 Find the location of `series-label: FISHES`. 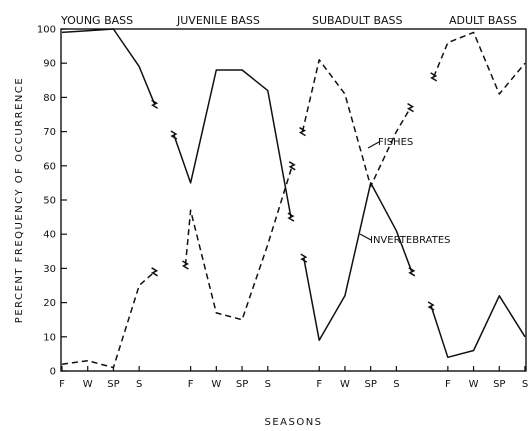

series-label: FISHES is located at coordinates (395, 142).